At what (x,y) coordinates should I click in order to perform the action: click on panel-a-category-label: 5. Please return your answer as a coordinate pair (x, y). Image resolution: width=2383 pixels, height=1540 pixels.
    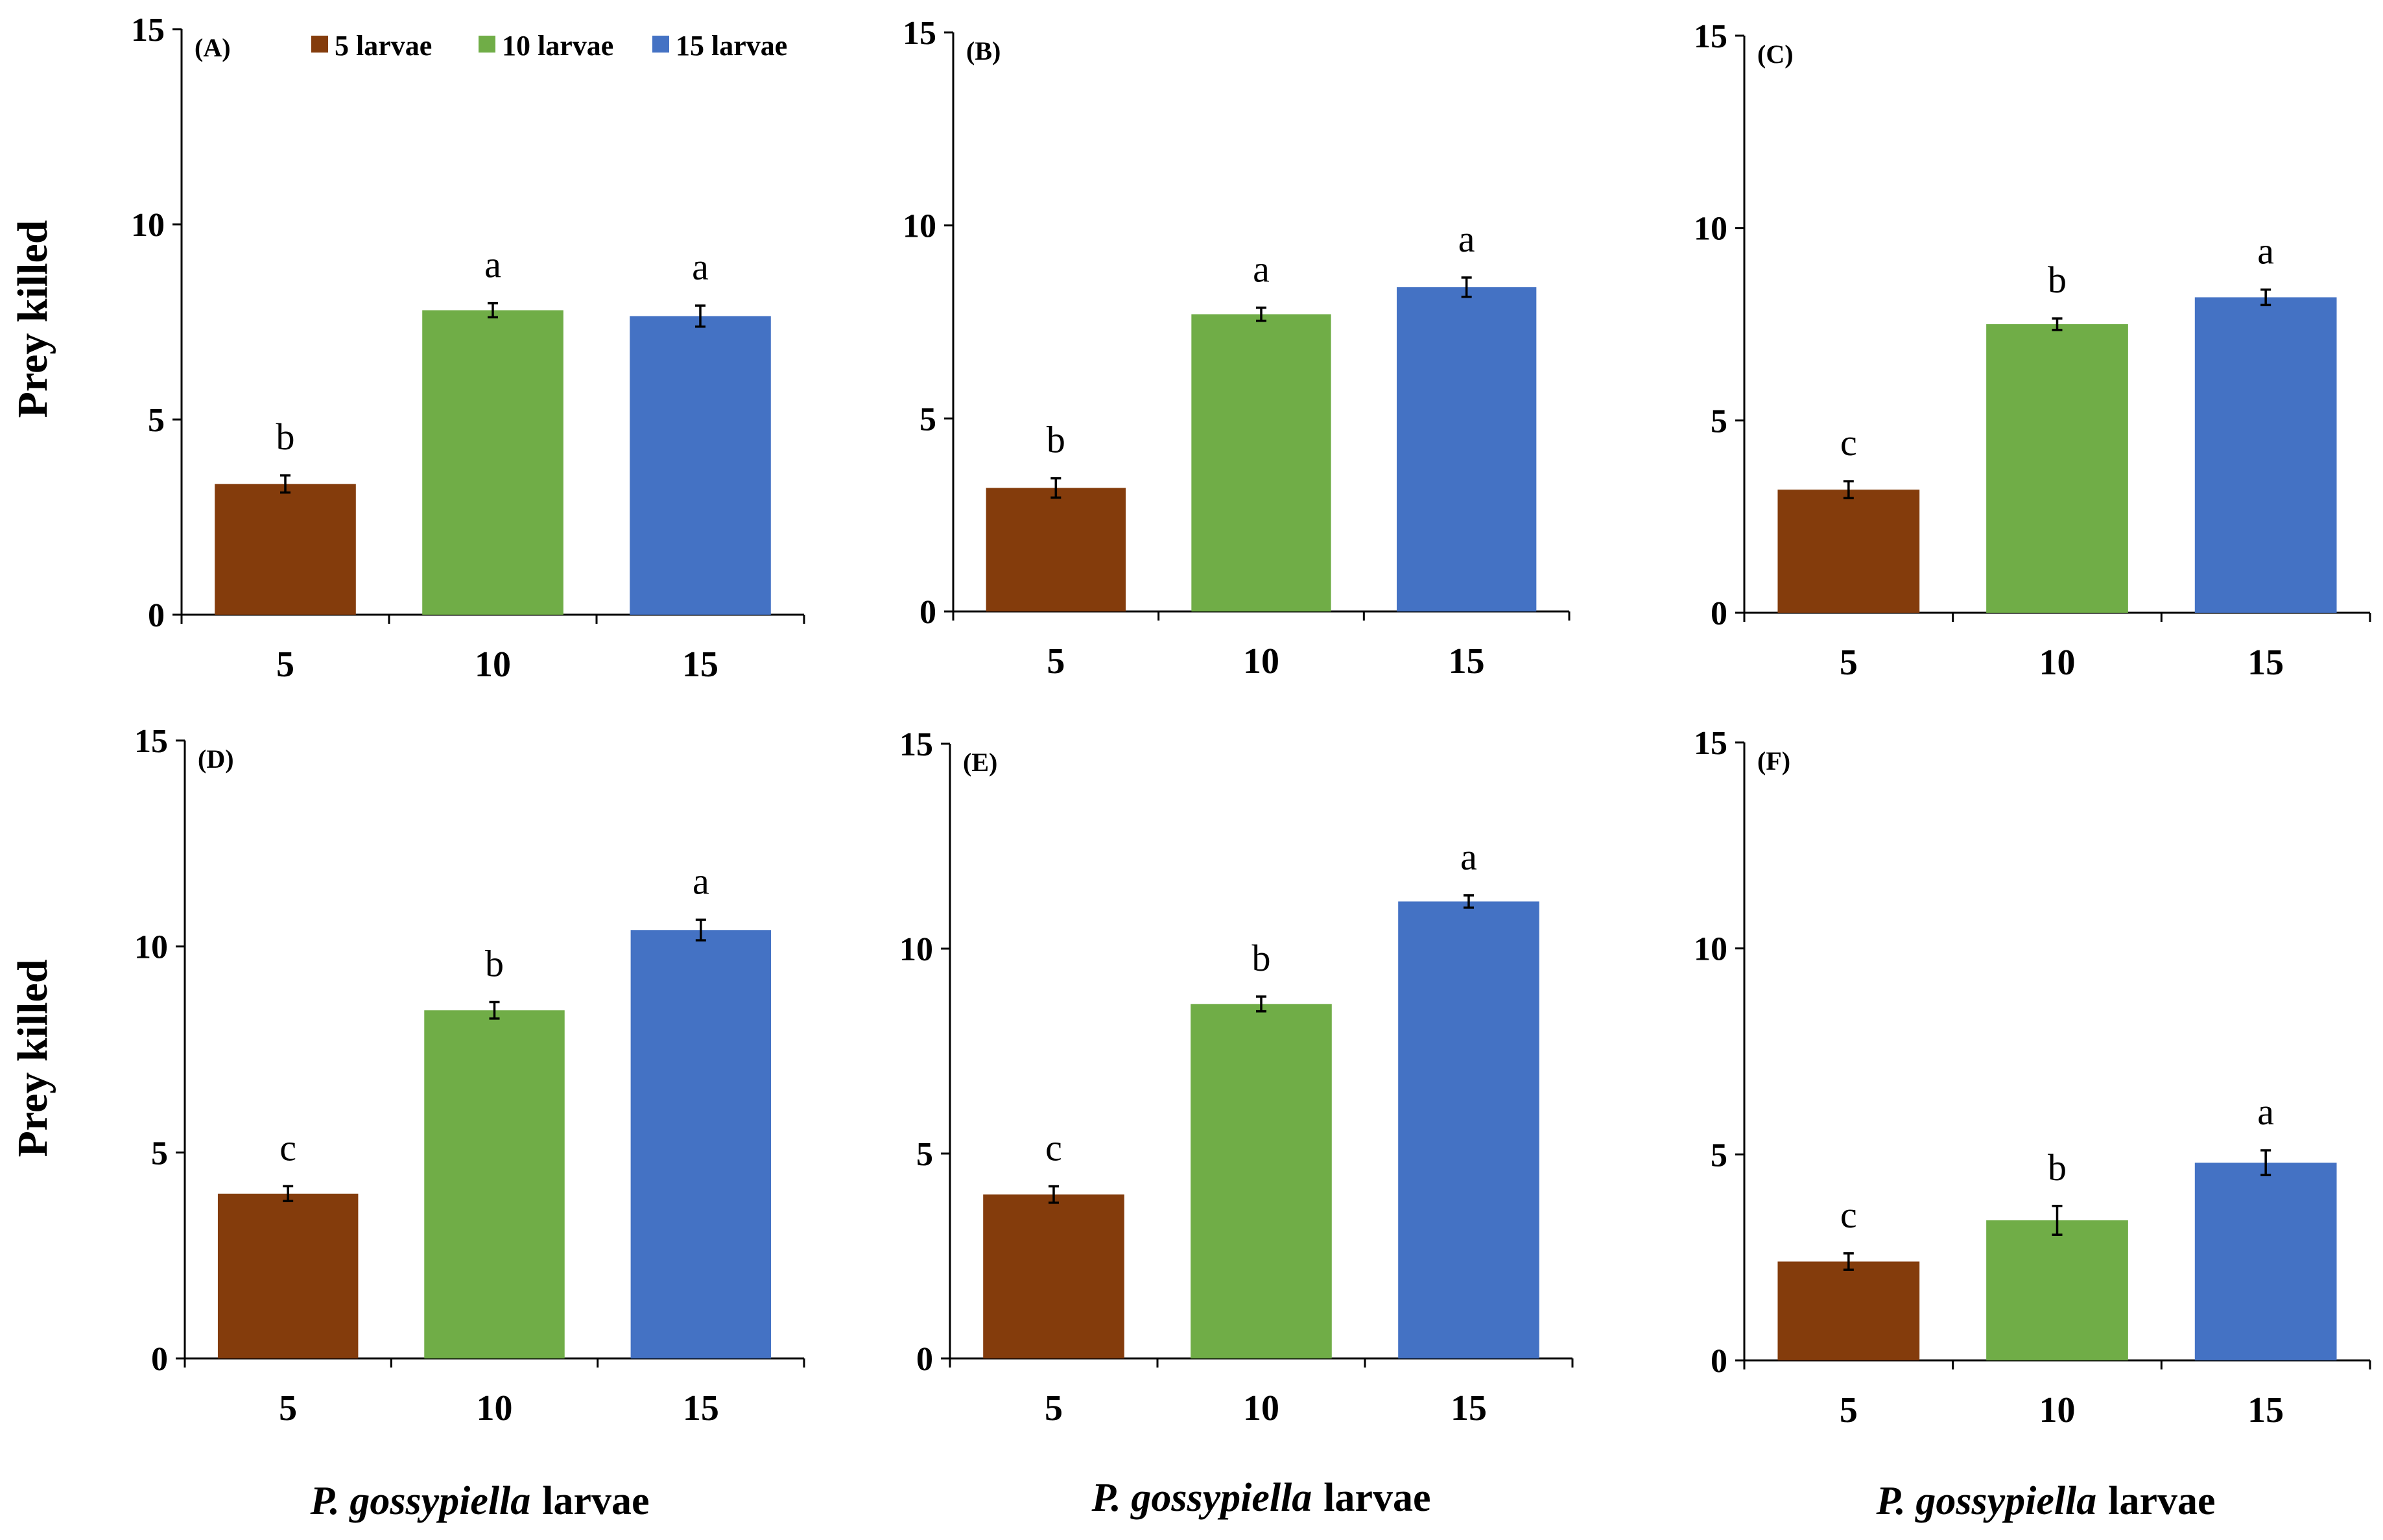
    Looking at the image, I should click on (285, 665).